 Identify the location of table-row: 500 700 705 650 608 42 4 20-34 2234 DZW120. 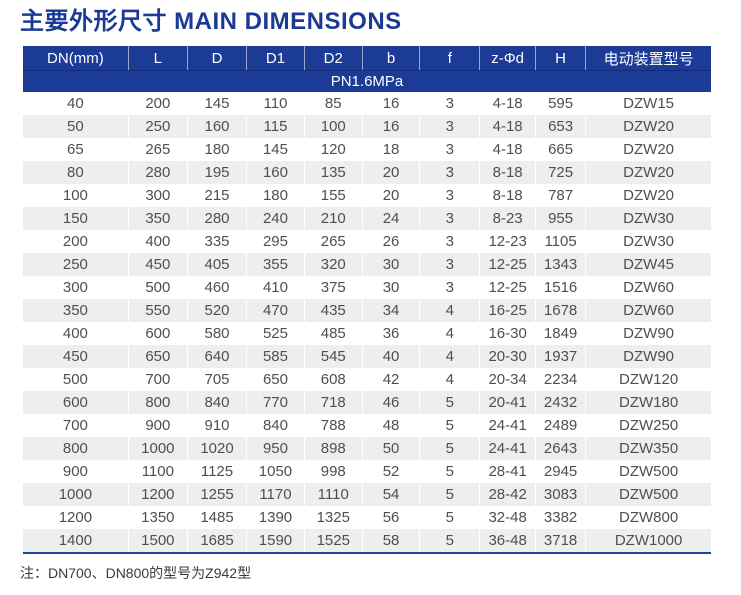
(367, 379).